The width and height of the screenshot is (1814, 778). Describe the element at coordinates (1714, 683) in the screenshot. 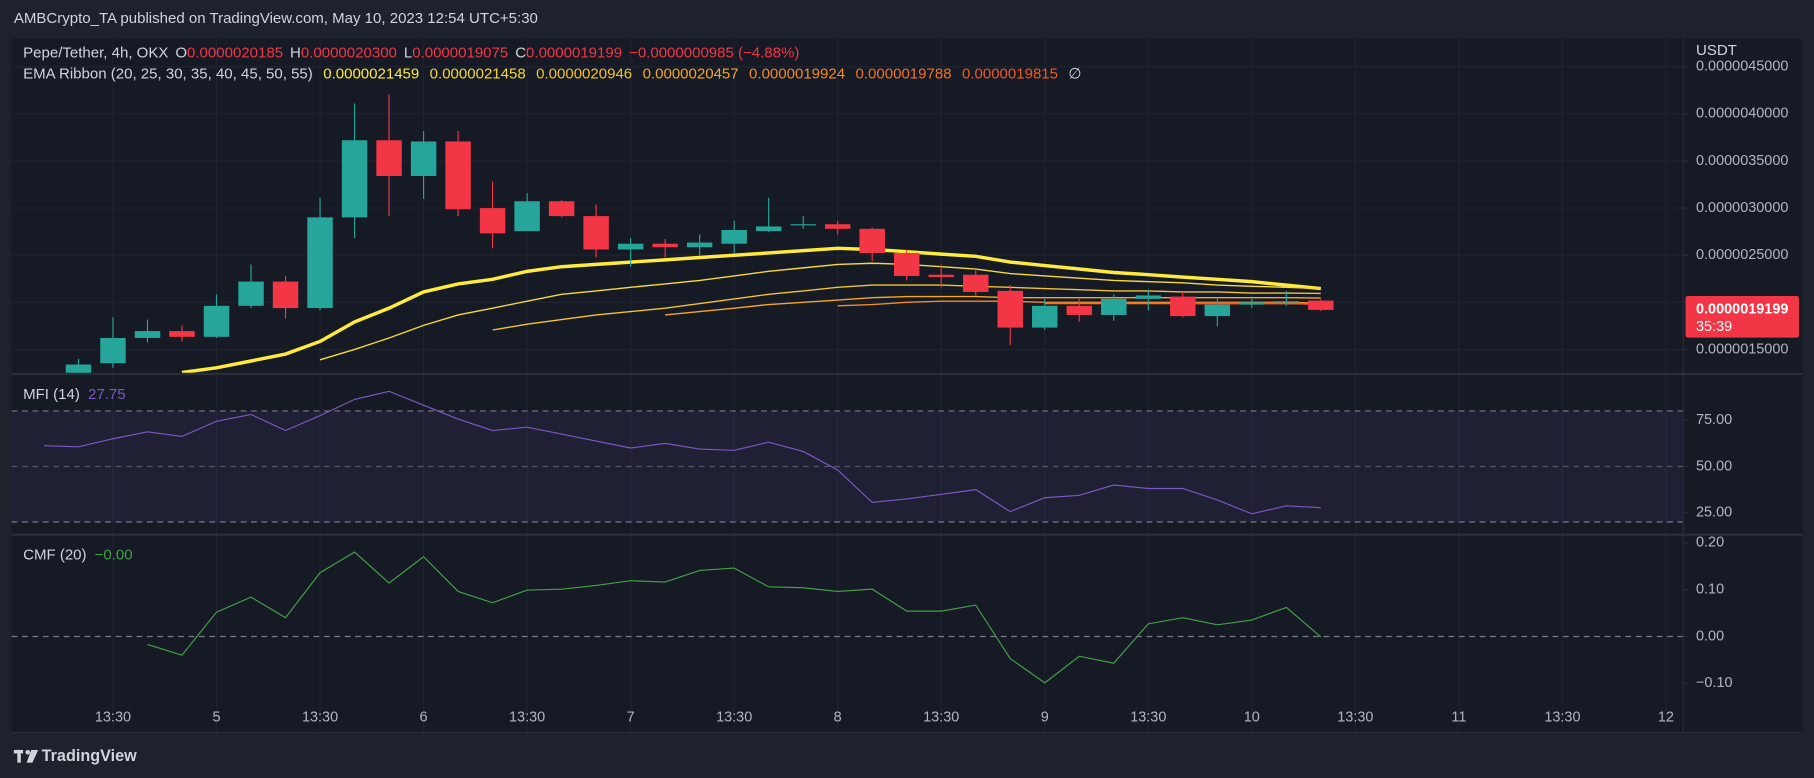

I see `y-tick-label: −0.10` at that location.